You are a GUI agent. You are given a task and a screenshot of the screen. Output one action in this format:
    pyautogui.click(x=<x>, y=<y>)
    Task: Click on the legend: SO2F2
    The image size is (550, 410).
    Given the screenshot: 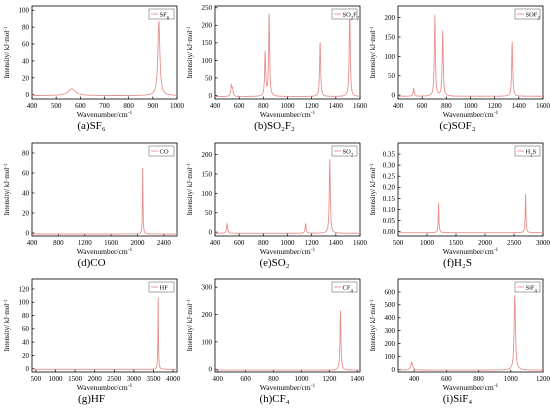 What is the action you would take?
    pyautogui.click(x=345, y=14)
    